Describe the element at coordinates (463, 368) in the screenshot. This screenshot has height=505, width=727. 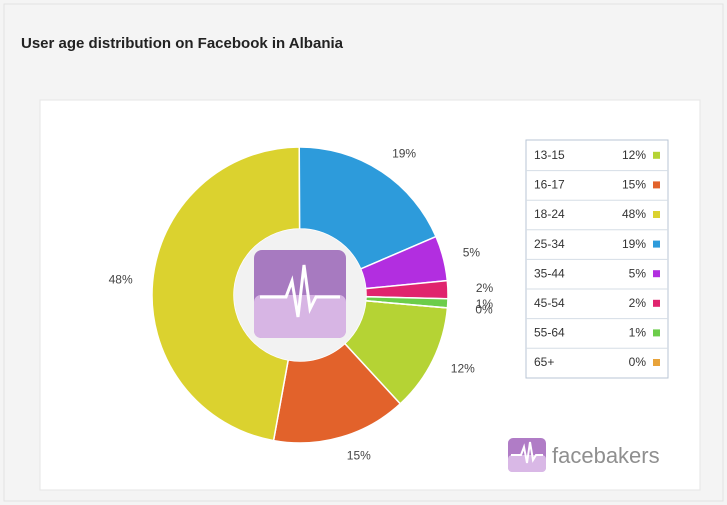
I see `slice-label: 12%` at that location.